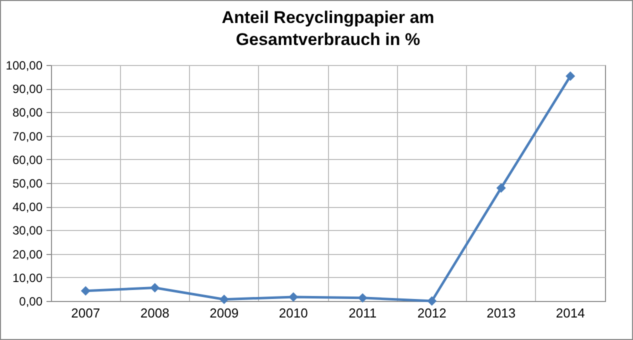 The width and height of the screenshot is (633, 340). Describe the element at coordinates (27, 183) in the screenshot. I see `y-tick-label: 50,00` at that location.